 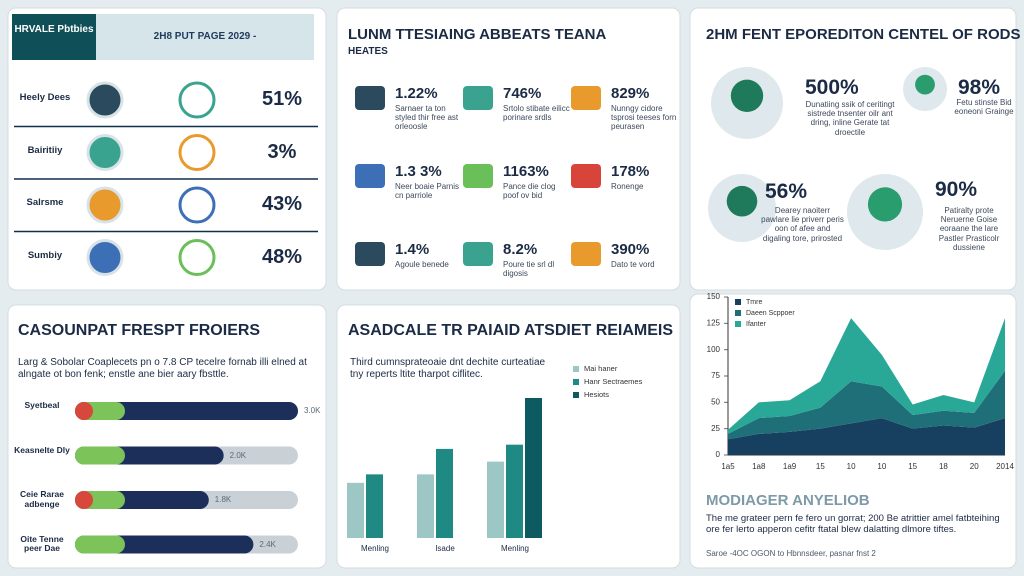 I want to click on legend-label: Ifanter, so click(x=756, y=324).